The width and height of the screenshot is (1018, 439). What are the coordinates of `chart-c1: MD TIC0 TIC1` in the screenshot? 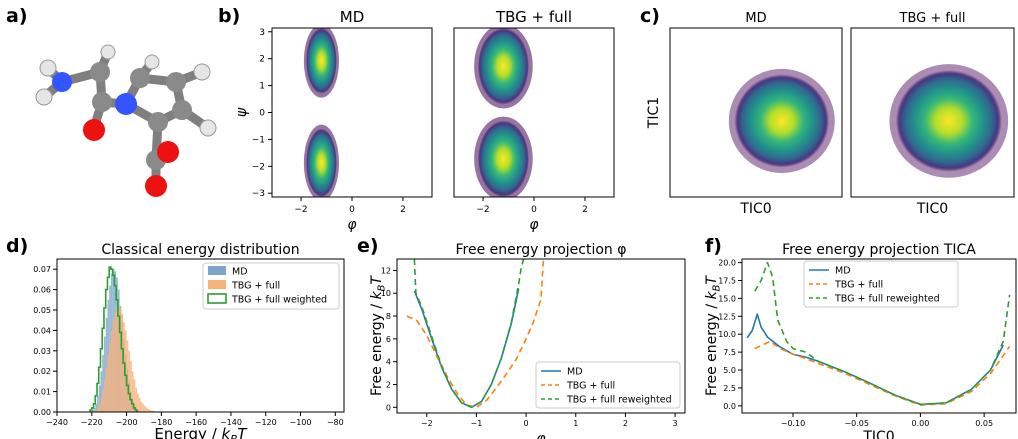 It's located at (744, 114).